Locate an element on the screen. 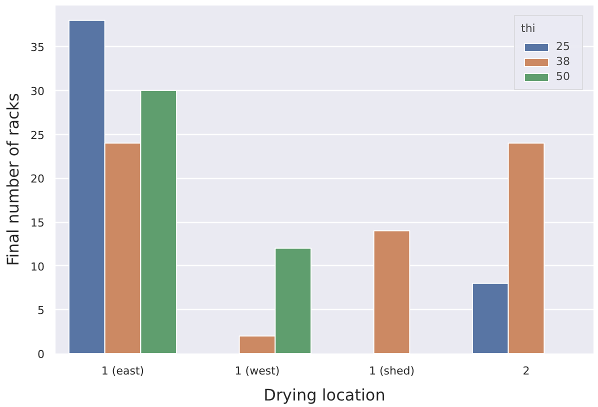 The height and width of the screenshot is (407, 598). y-tick-label: 5 is located at coordinates (41, 311).